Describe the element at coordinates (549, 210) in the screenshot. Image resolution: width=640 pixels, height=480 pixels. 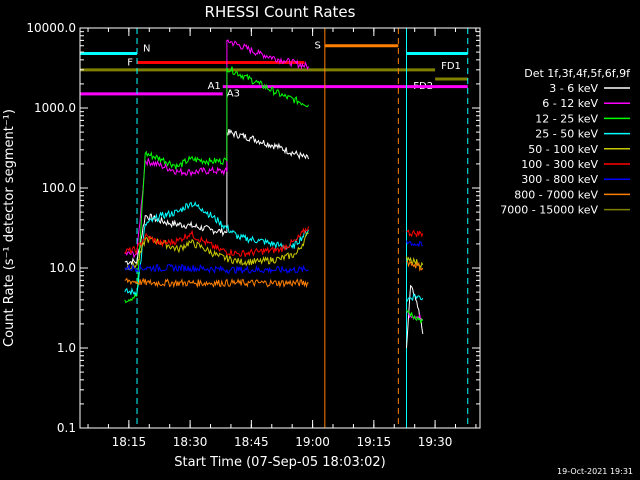
I see `legend-entry-label: 7000 - 15000 keV` at that location.